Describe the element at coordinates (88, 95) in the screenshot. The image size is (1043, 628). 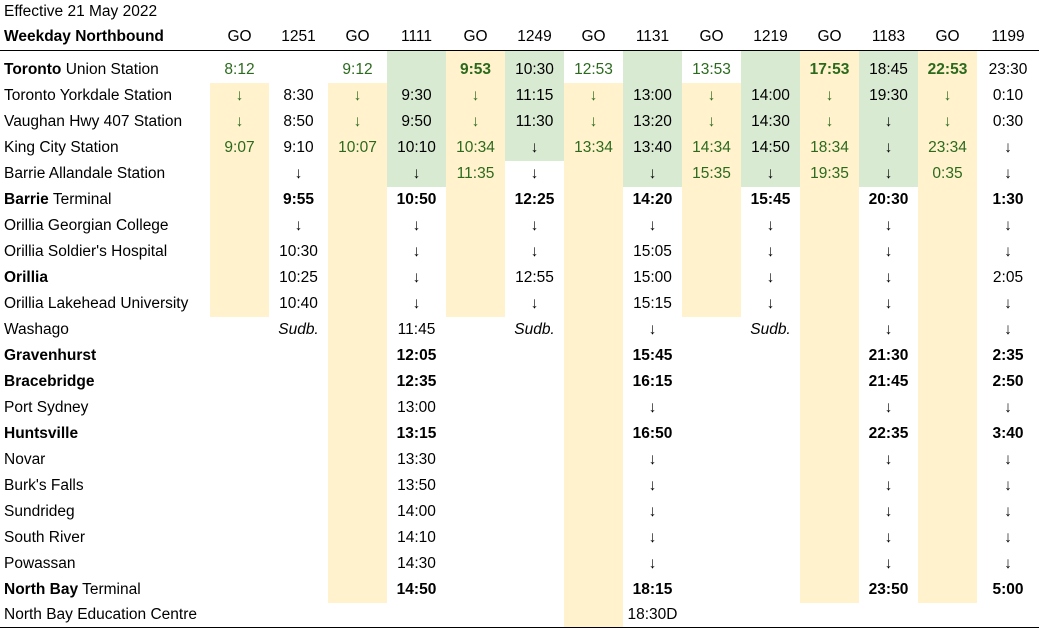
I see `station-name-rest: Toronto Yorkdale Station` at that location.